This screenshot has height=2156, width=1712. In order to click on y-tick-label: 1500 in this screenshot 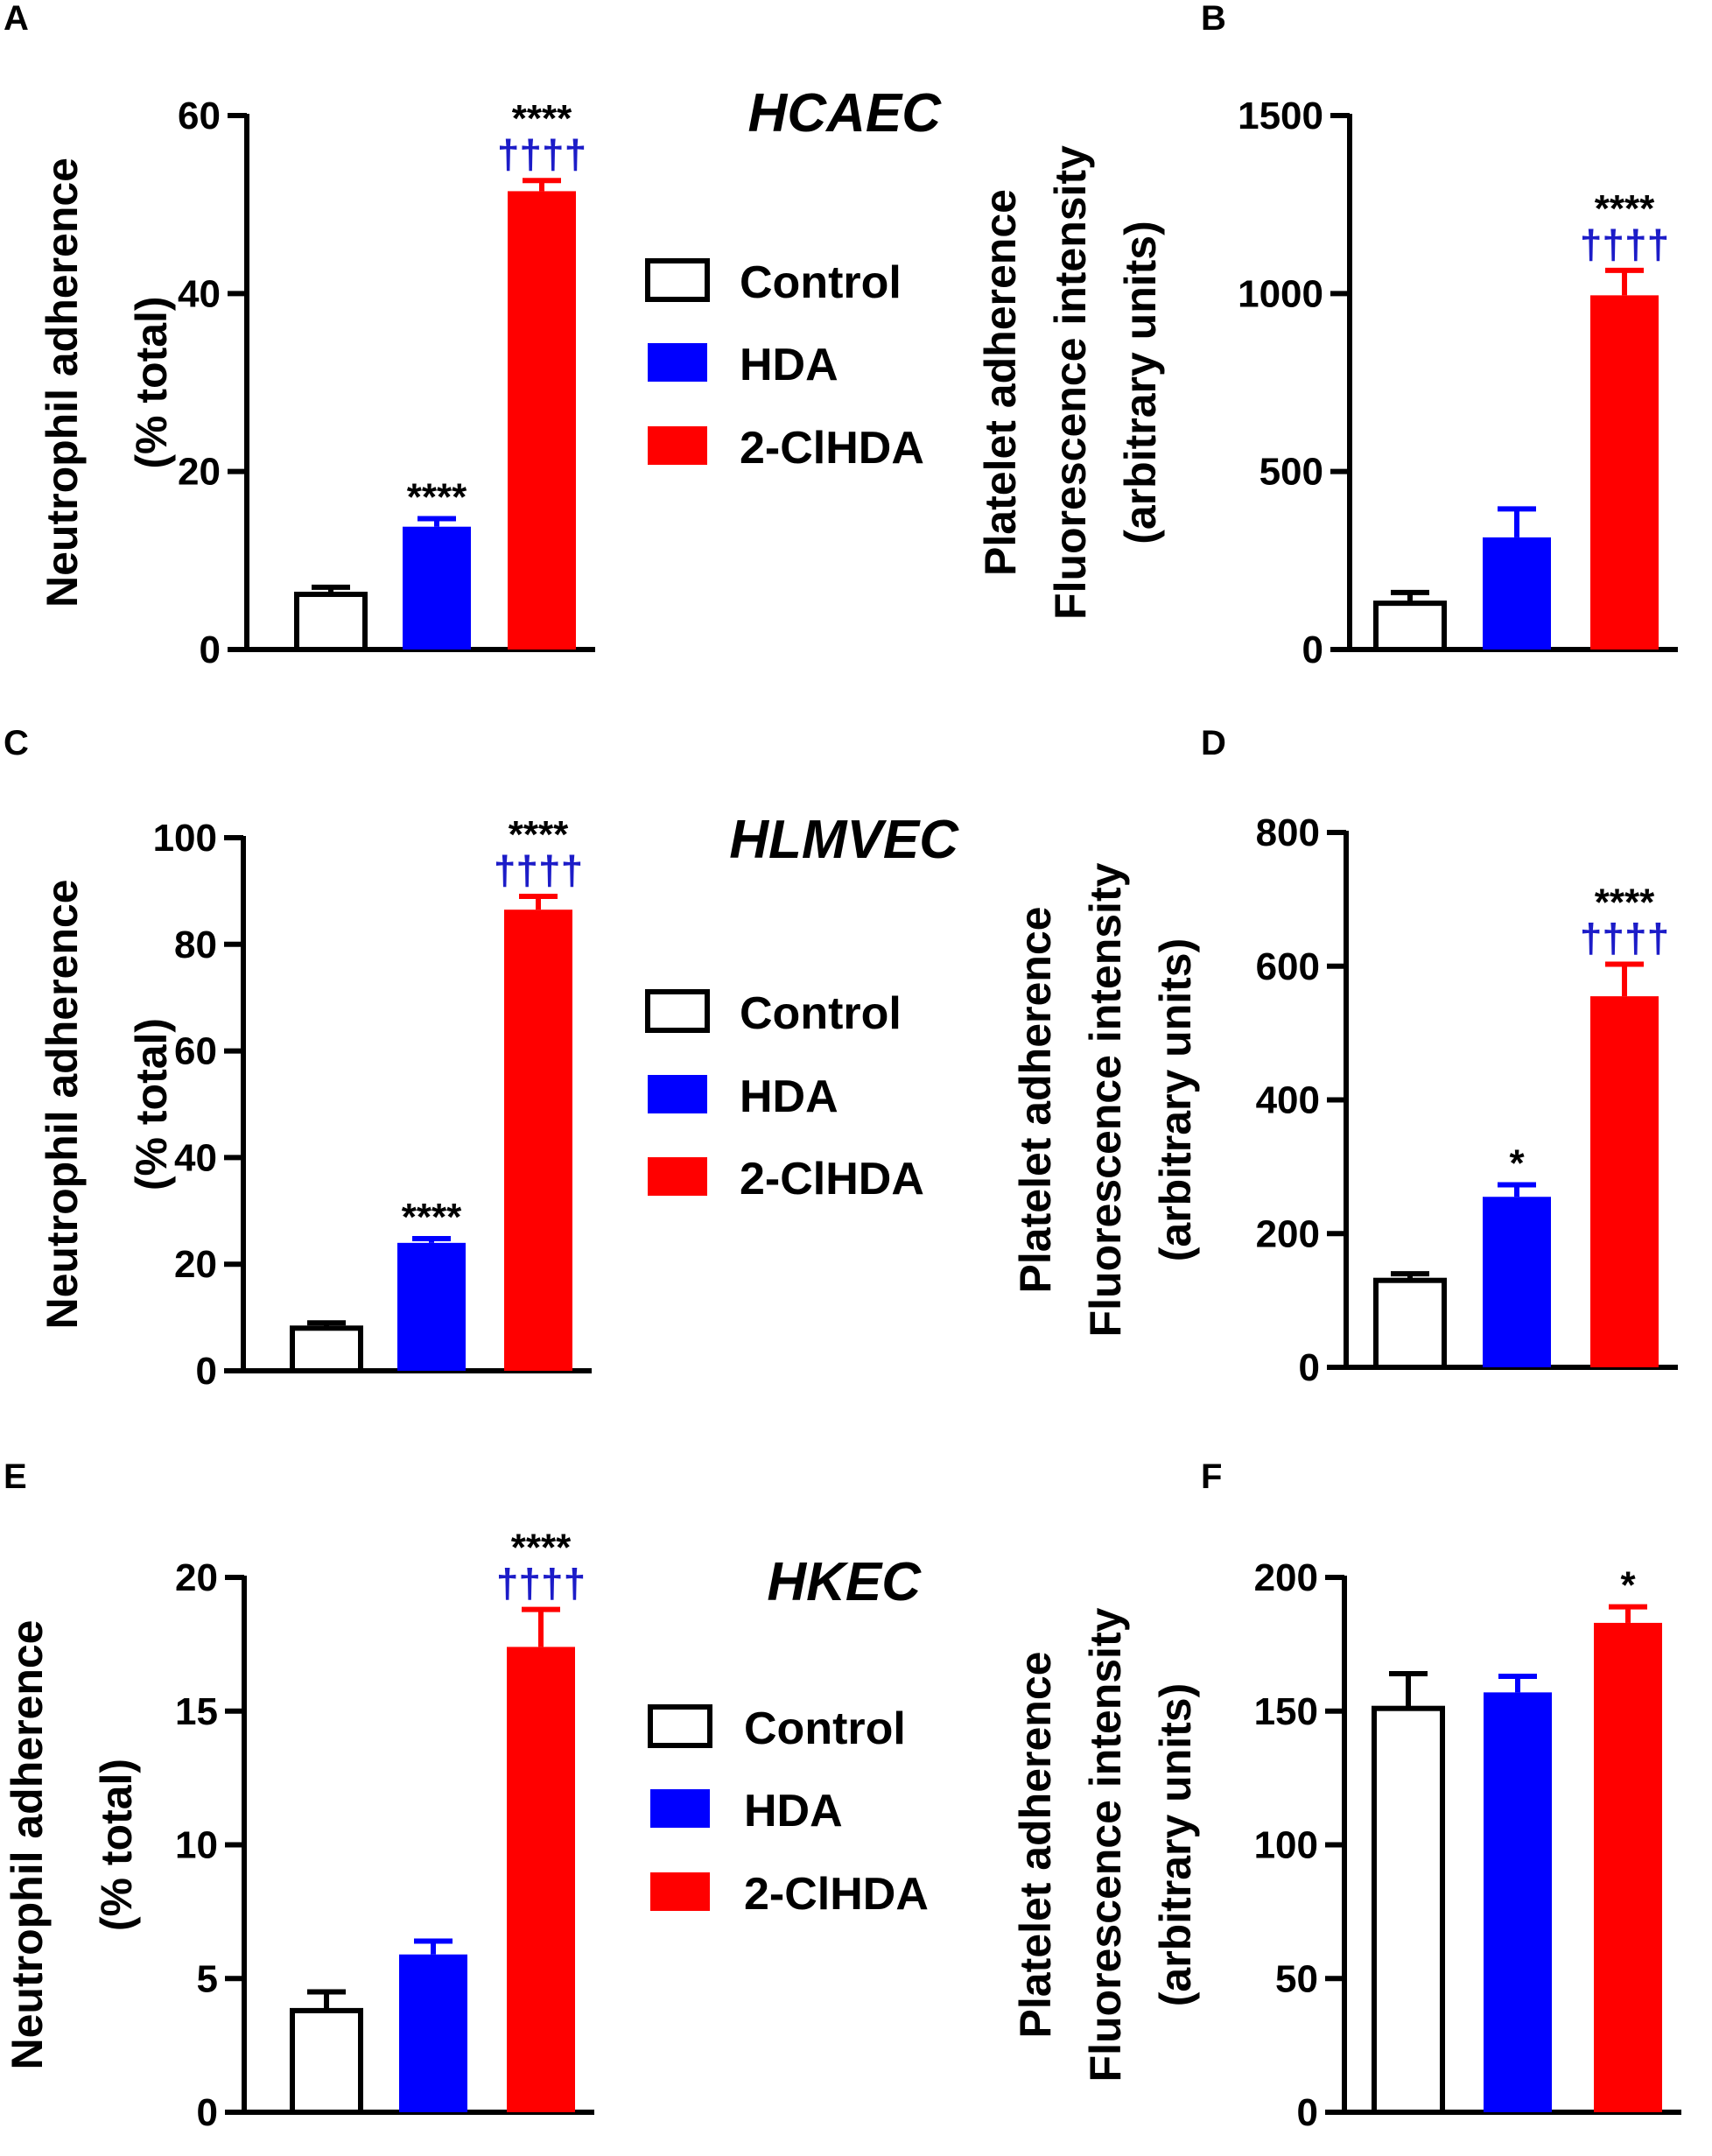, I will do `click(1280, 116)`.